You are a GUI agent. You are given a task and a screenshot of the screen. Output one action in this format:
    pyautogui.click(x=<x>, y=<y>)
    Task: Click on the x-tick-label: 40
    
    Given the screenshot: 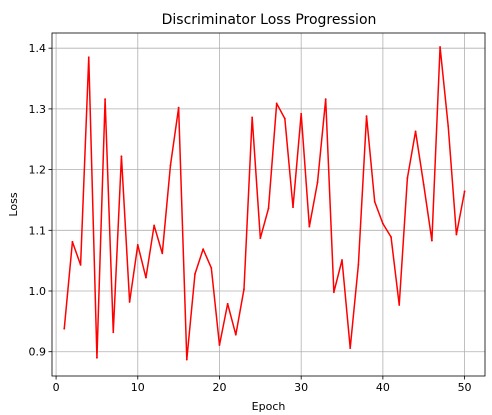 What is the action you would take?
    pyautogui.click(x=383, y=387)
    